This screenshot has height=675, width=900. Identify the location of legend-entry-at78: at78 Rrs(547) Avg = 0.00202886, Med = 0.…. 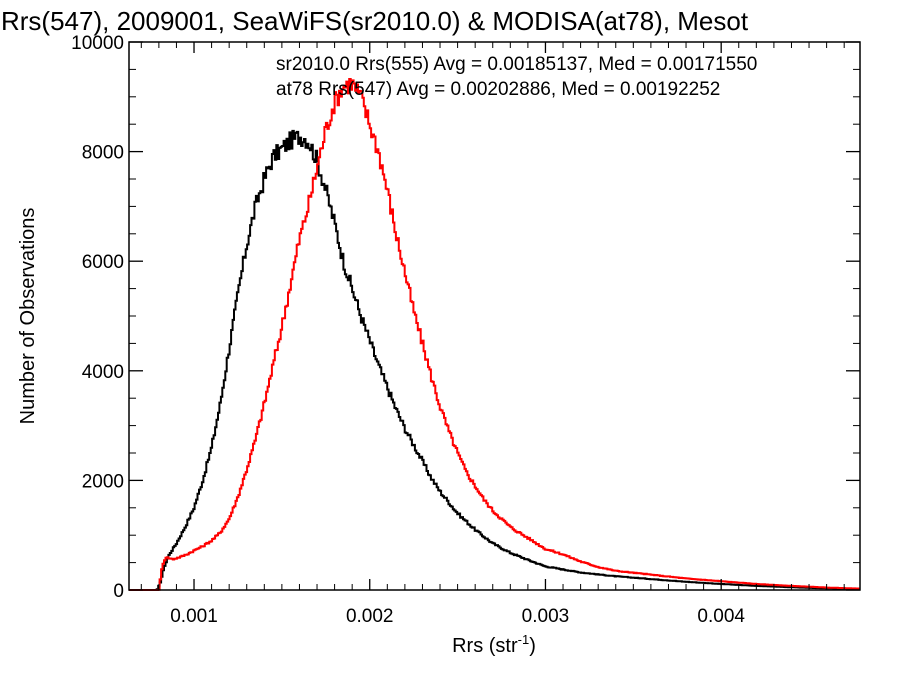
(498, 89).